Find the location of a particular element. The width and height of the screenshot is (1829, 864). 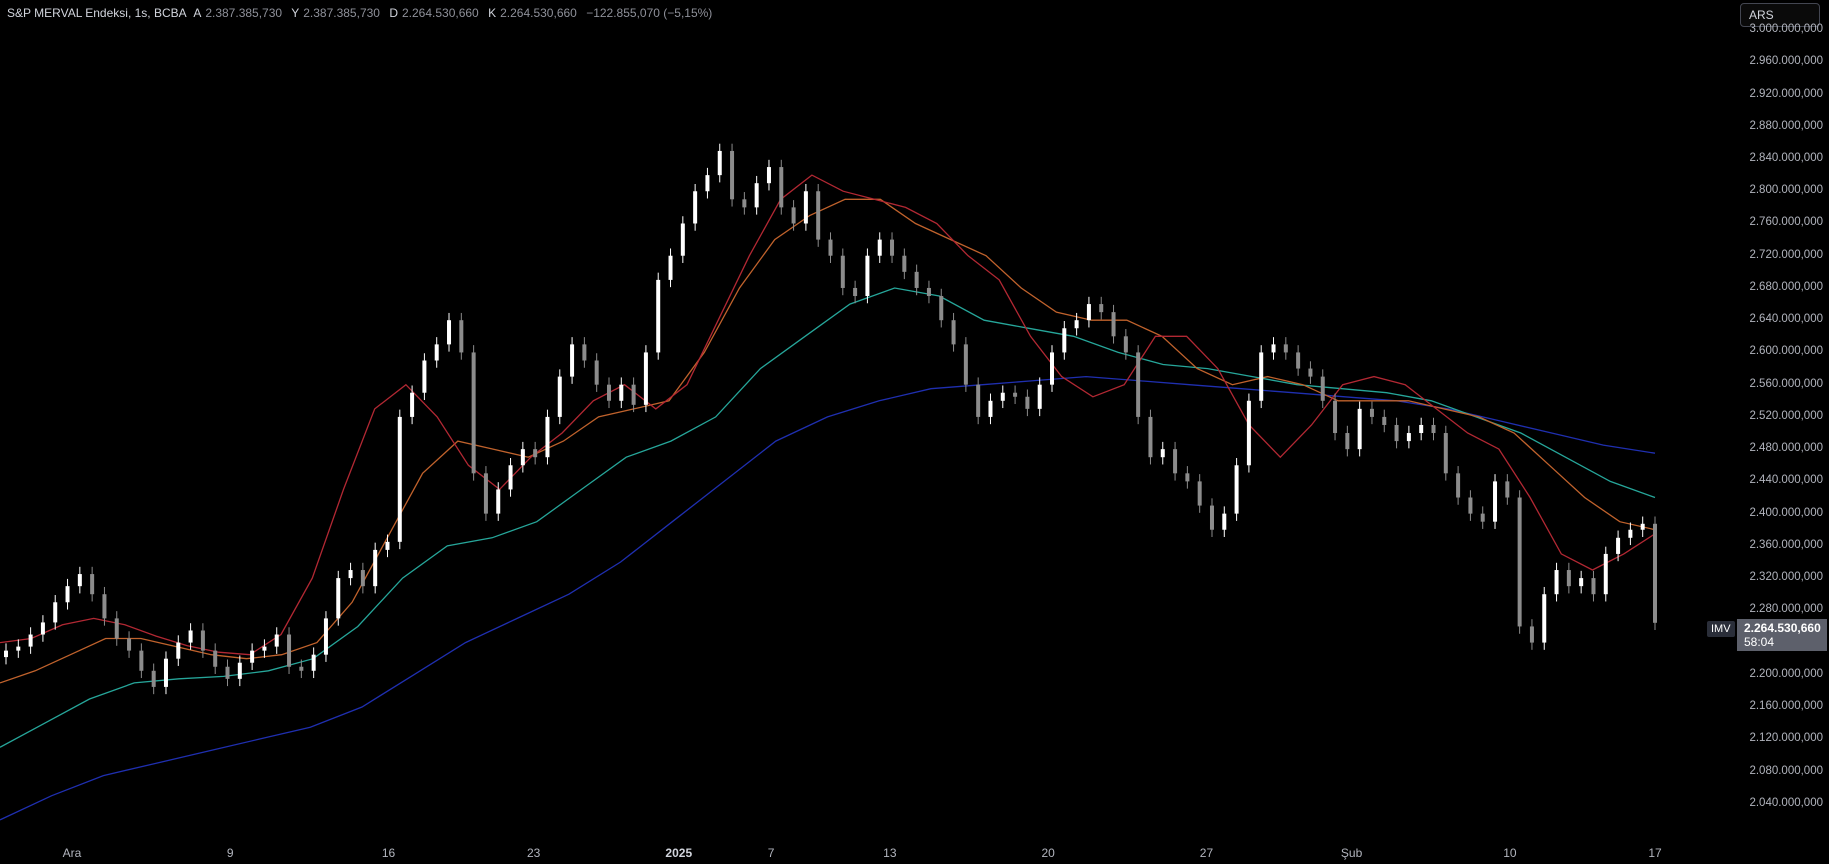

y-tick-label: 2.320.000,000 is located at coordinates (1786, 577).